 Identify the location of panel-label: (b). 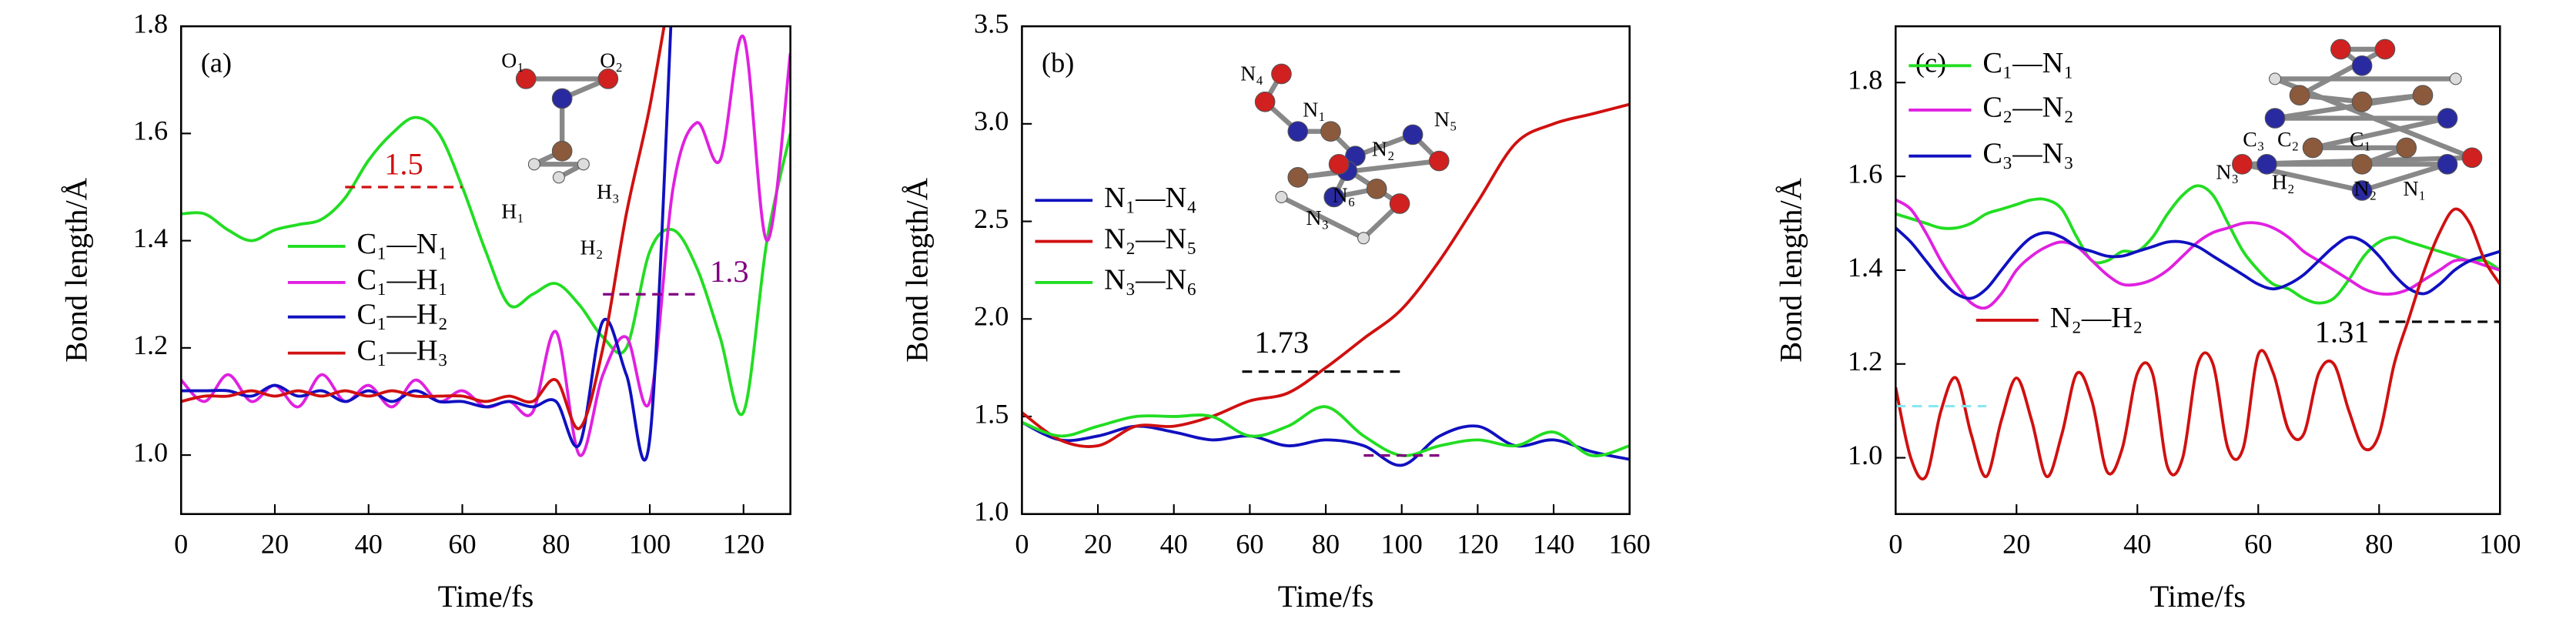
(1058, 63).